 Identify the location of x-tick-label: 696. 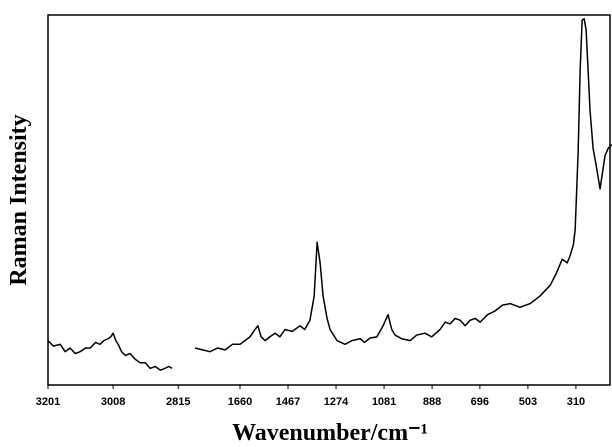
(480, 402).